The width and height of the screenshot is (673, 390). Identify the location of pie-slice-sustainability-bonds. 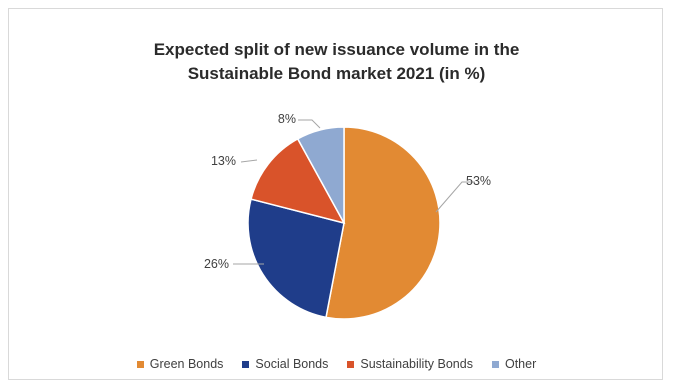
(298, 181).